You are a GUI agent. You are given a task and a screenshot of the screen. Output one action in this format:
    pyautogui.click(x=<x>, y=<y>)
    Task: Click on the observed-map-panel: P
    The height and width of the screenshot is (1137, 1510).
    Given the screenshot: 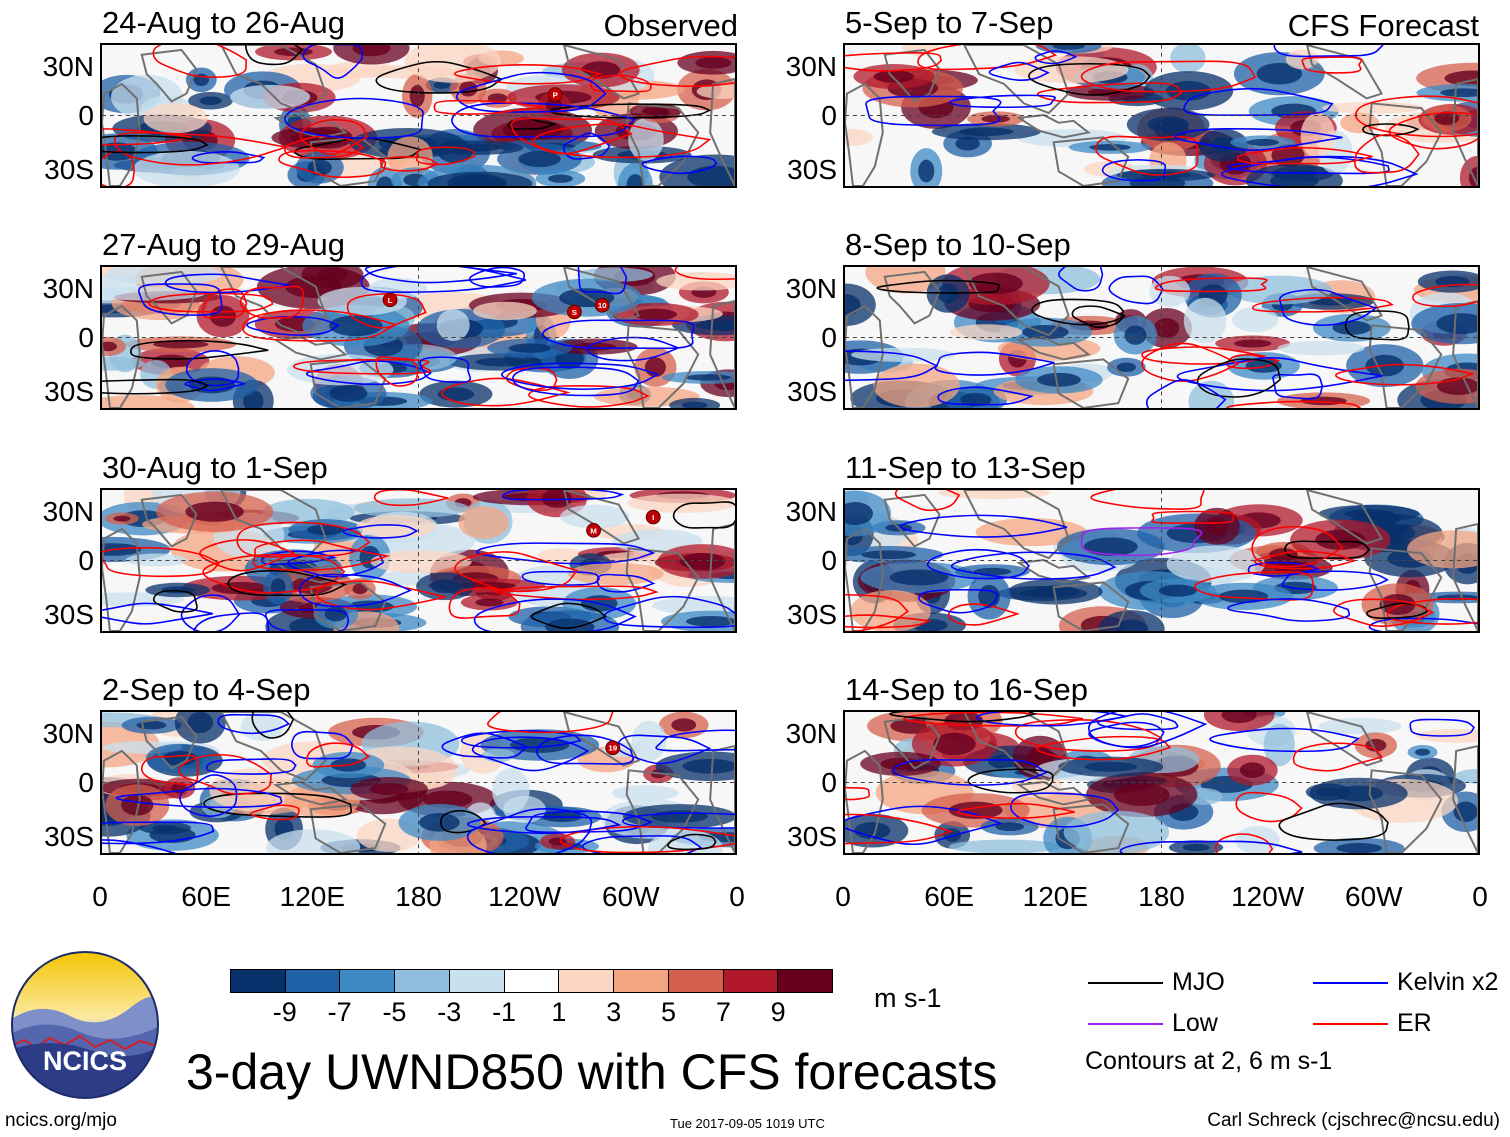 What is the action you would take?
    pyautogui.click(x=418, y=115)
    